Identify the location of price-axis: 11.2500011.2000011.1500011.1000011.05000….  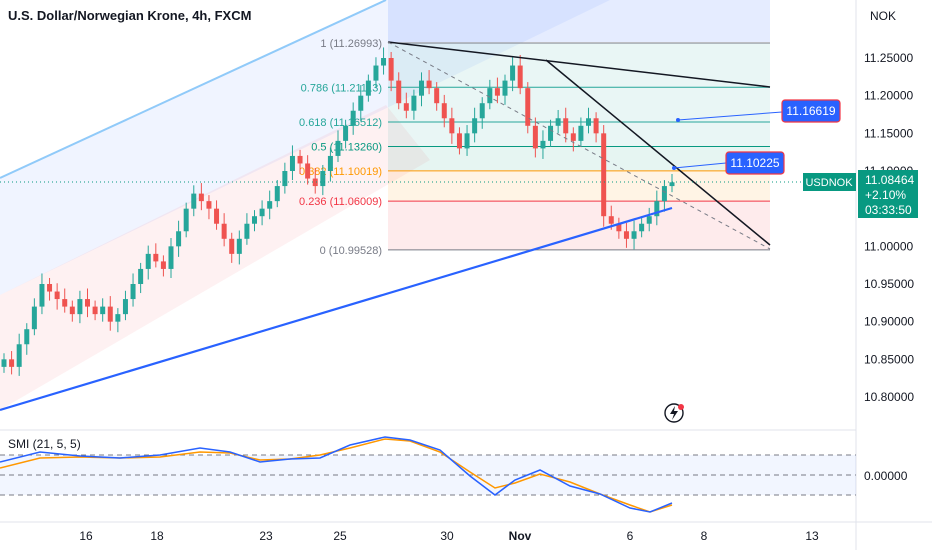
(889, 227).